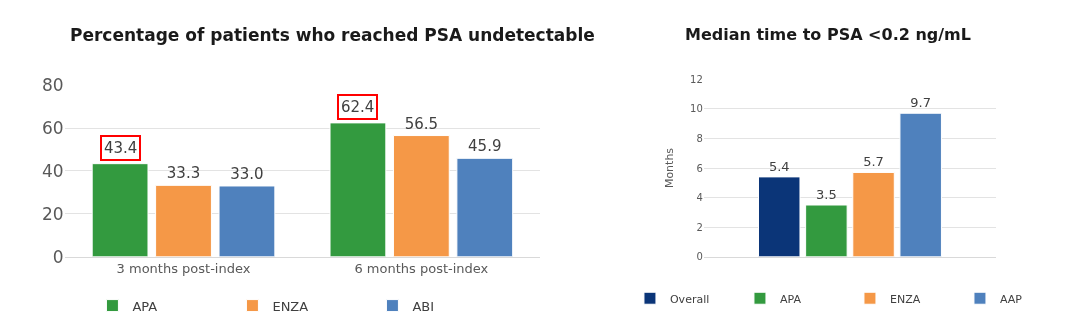  What do you see at coordinates (826, 194) in the screenshot?
I see `data-label: 3.5` at bounding box center [826, 194].